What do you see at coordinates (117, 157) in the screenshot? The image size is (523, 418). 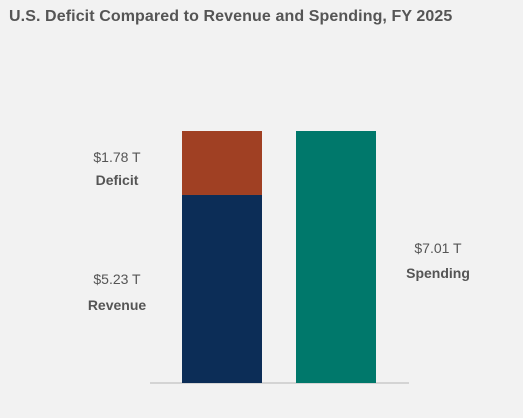 I see `value-label-deficit: $1.78 T` at bounding box center [117, 157].